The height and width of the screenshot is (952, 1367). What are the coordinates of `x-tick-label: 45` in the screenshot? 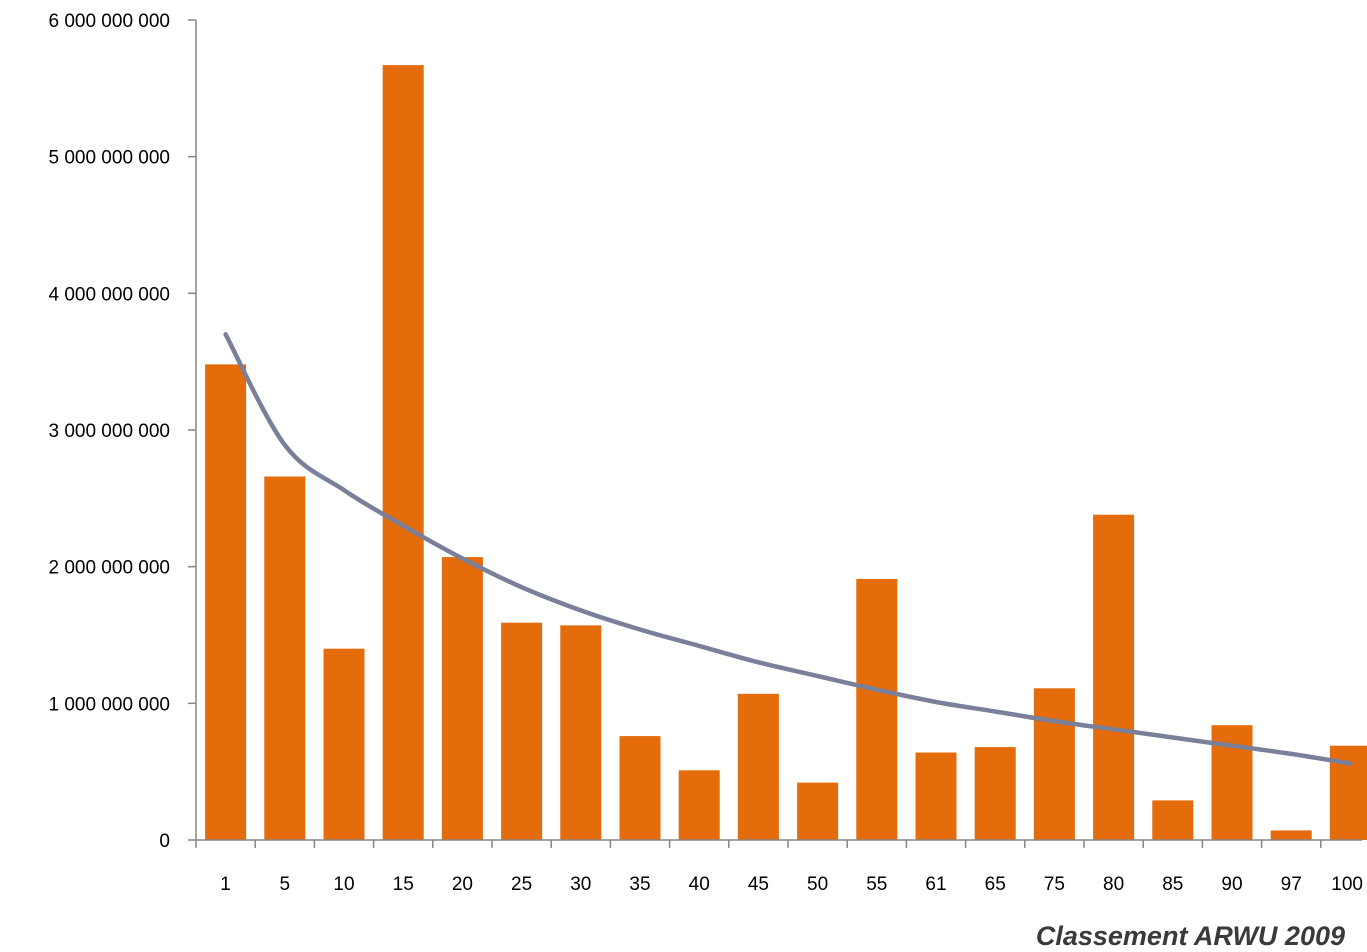 It's located at (758, 884).